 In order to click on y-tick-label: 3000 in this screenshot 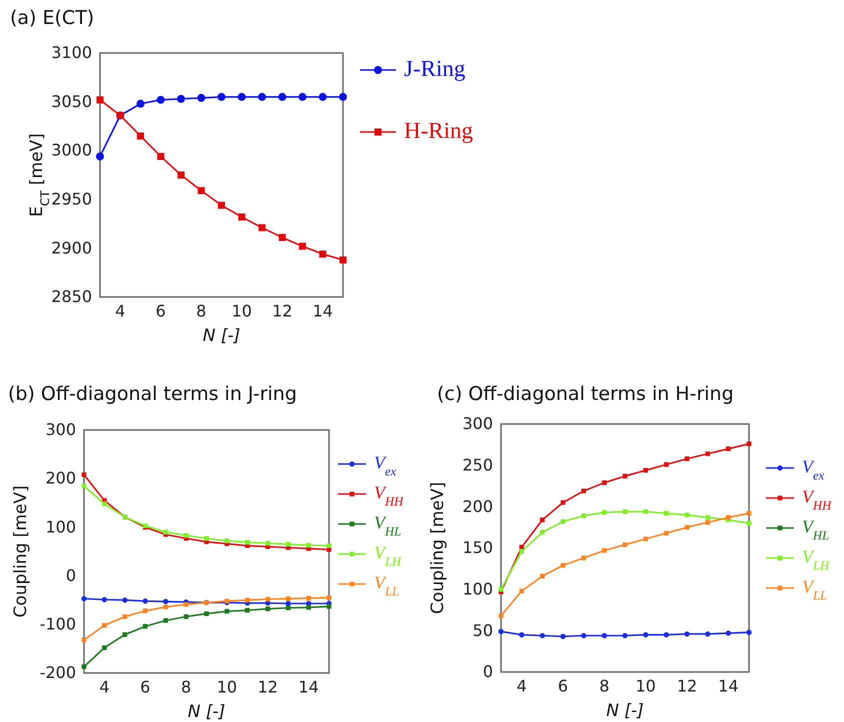, I will do `click(71, 150)`.